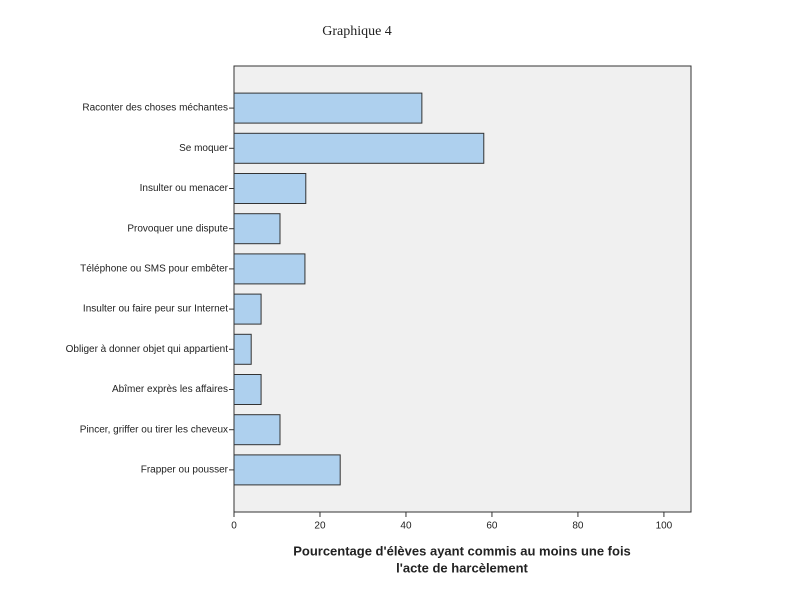 This screenshot has width=794, height=595. I want to click on x-tick-label: 80, so click(578, 526).